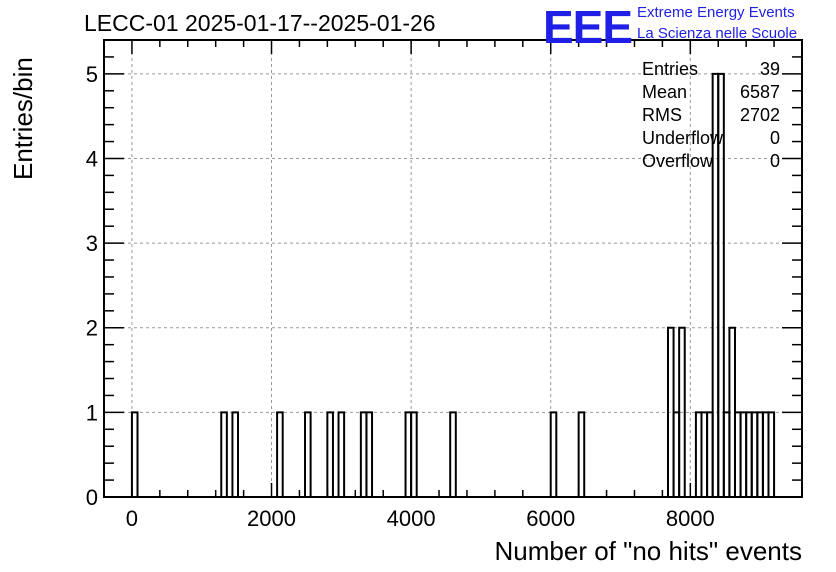 The image size is (836, 572). Describe the element at coordinates (711, 69) in the screenshot. I see `stat-entries: Entries 39` at that location.